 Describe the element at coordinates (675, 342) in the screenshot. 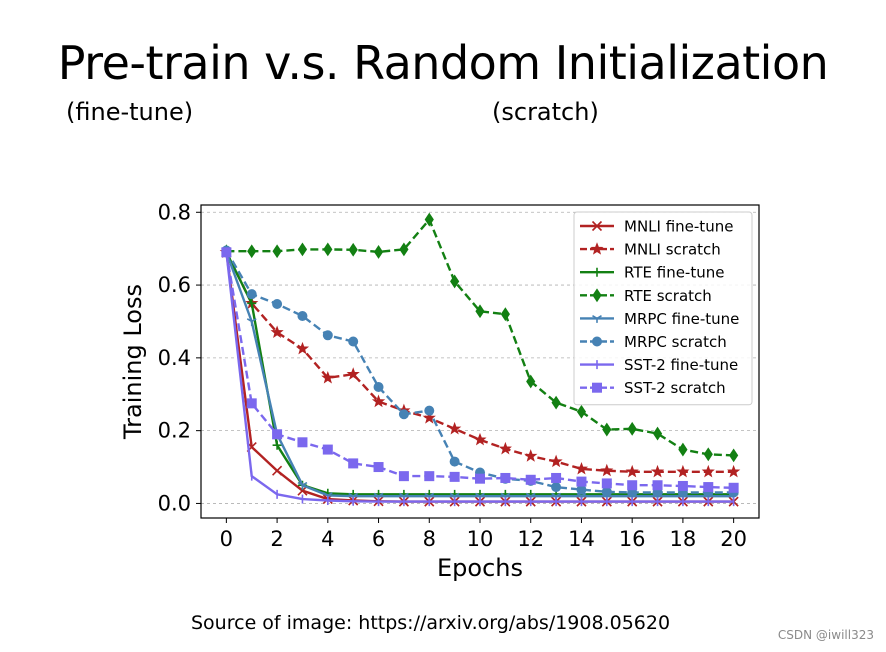

I see `legend-label: MRPC scratch` at that location.